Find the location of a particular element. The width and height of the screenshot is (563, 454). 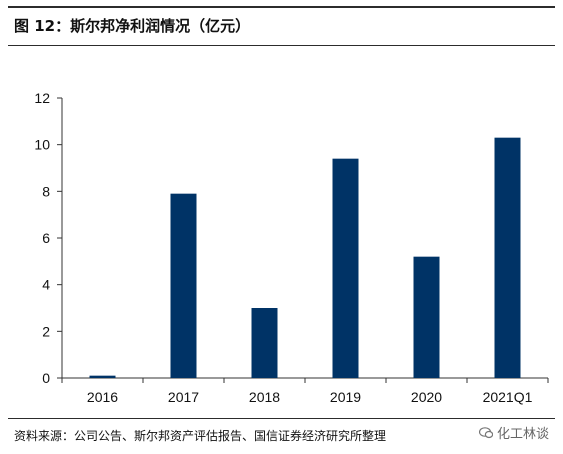

y-tick-label: 2 is located at coordinates (46, 331).